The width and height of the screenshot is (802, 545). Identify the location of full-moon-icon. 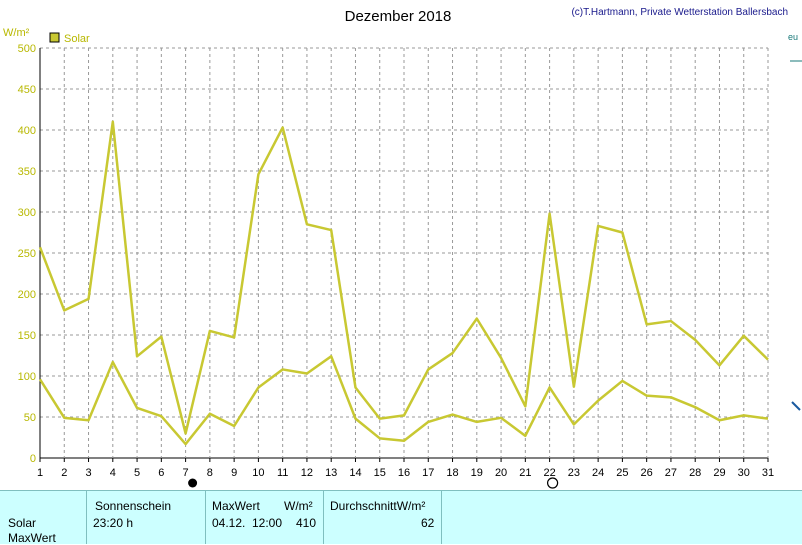
(552, 483).